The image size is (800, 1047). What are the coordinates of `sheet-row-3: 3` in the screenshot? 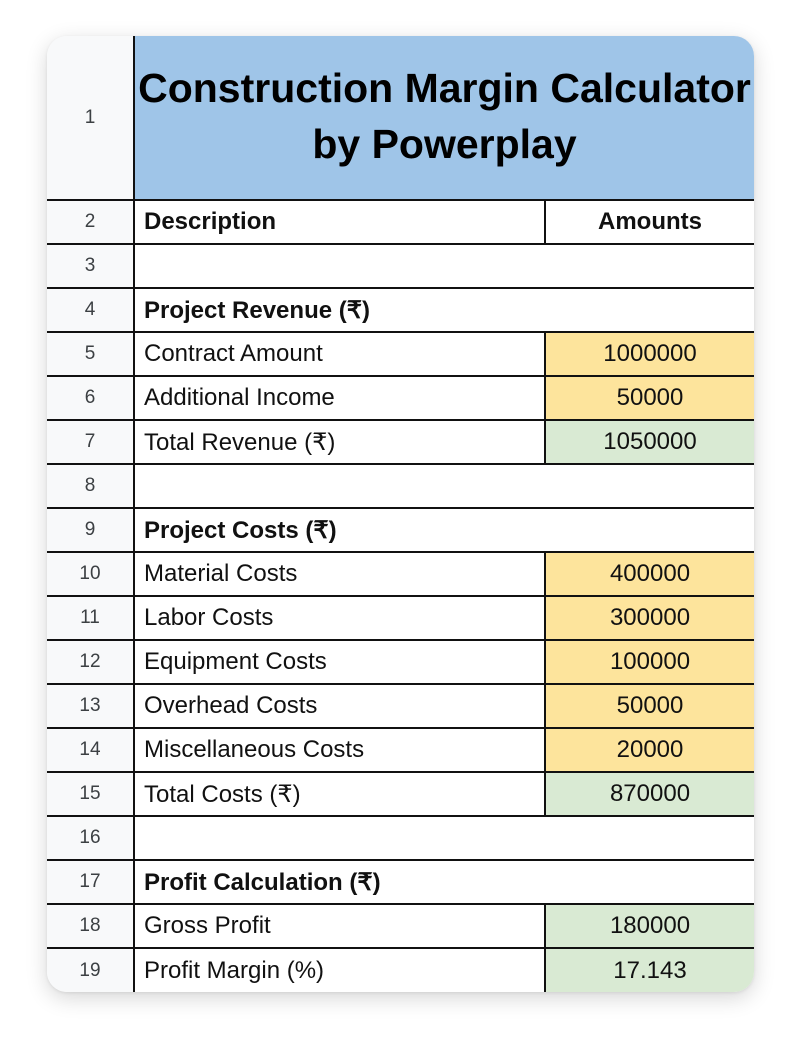 It's located at (400, 267).